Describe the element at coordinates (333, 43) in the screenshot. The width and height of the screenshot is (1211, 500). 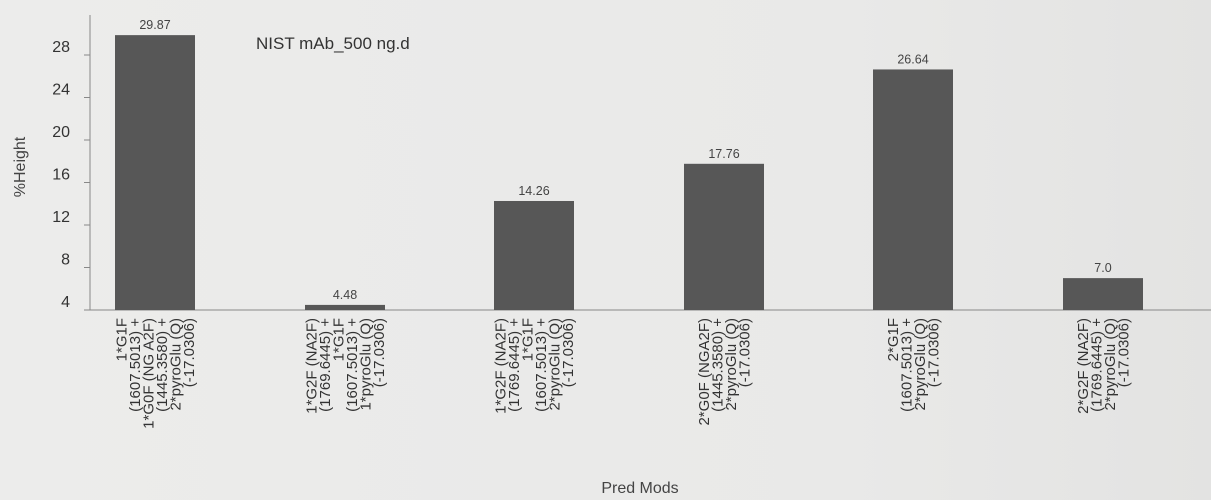
I see `chart-title: NIST mAb_500 ng.d` at that location.